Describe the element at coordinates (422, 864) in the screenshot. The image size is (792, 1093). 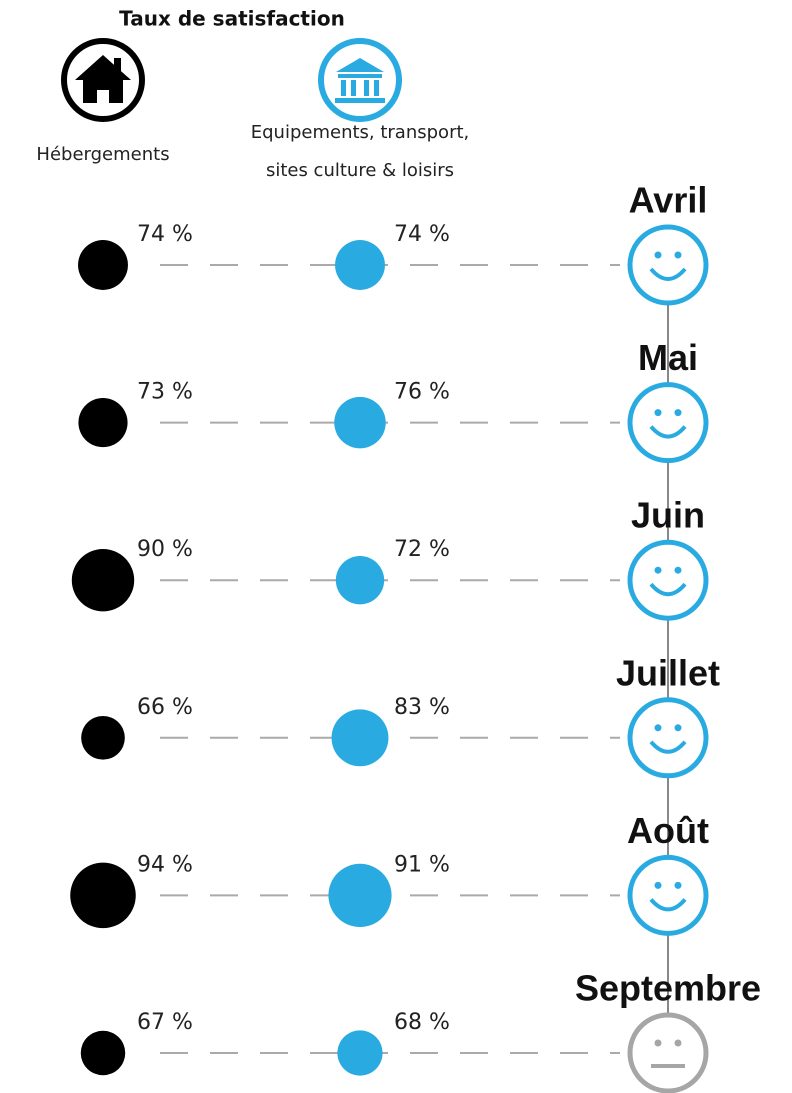
I see `value-label: 91 %` at that location.